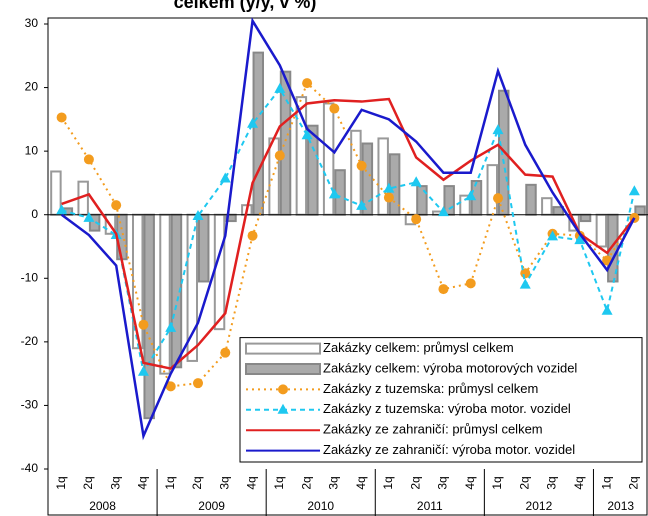  What do you see at coordinates (430, 388) in the screenshot?
I see `legend-label: Zakázky z tuzemska: průmysl celkem` at bounding box center [430, 388].